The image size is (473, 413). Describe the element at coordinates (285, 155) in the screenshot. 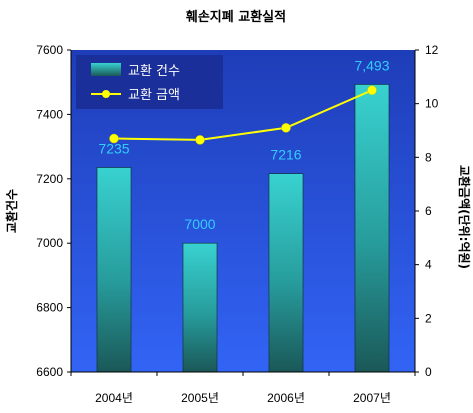

I see `bar-data-label: 7216` at that location.